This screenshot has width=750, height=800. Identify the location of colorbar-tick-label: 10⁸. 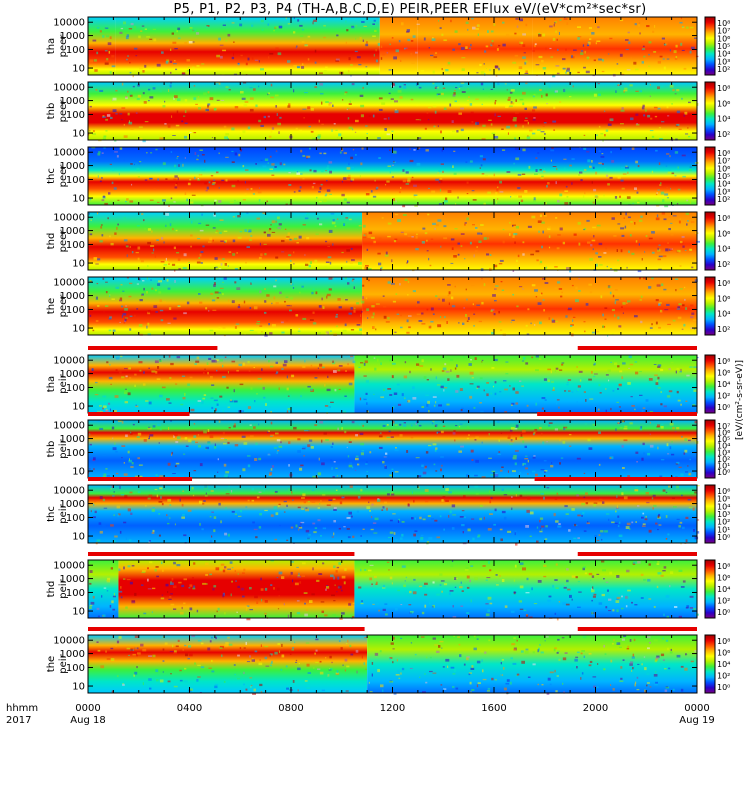
(723, 218).